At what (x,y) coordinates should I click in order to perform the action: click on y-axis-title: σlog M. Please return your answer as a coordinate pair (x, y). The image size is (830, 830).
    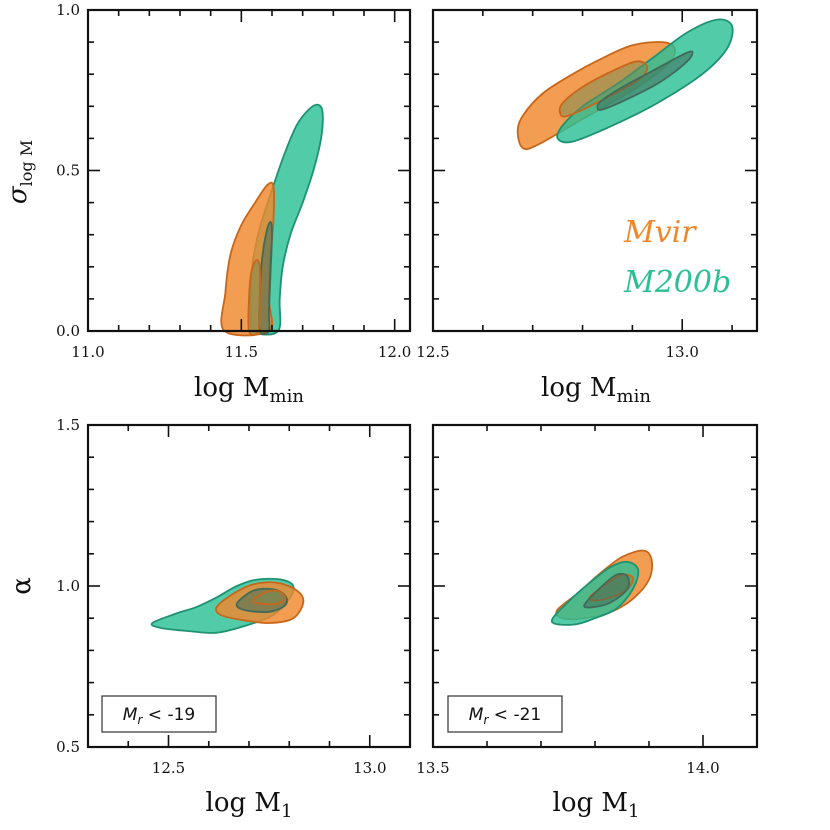
    Looking at the image, I should click on (19, 172).